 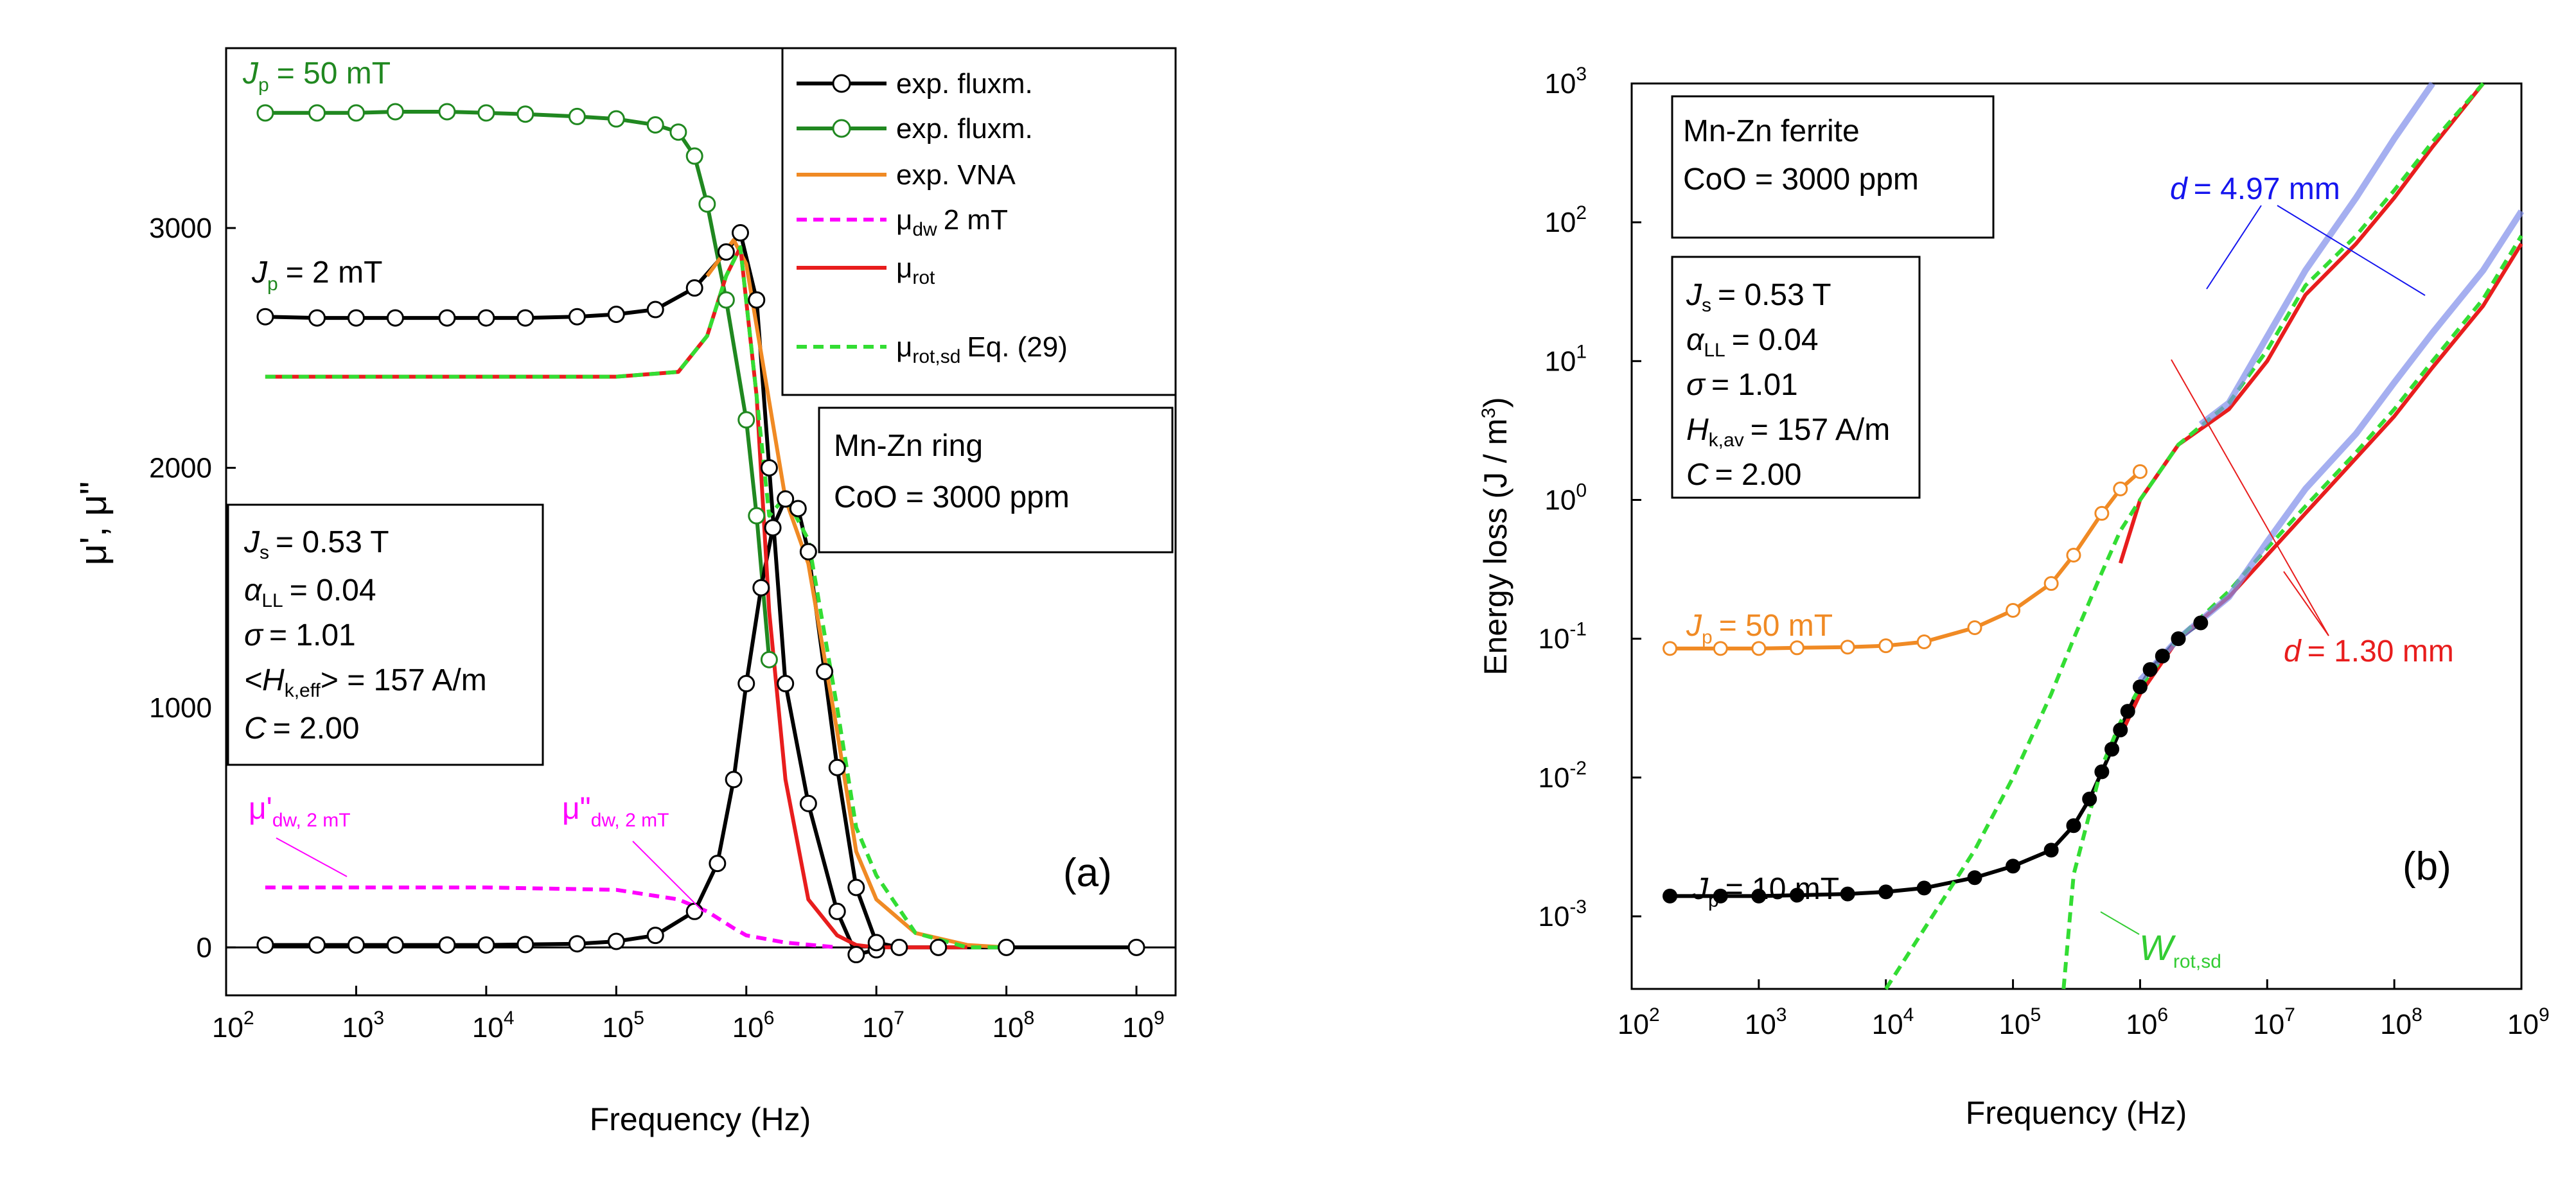 What do you see at coordinates (2528, 1022) in the screenshot?
I see `panel-b-x-tick-label: 10⁹` at bounding box center [2528, 1022].